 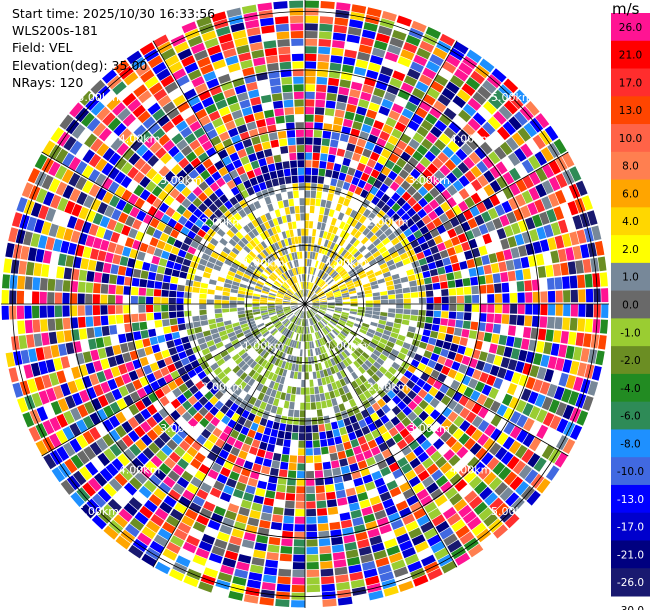 I want to click on colorbar-tick-label: -6.0, so click(x=630, y=417).